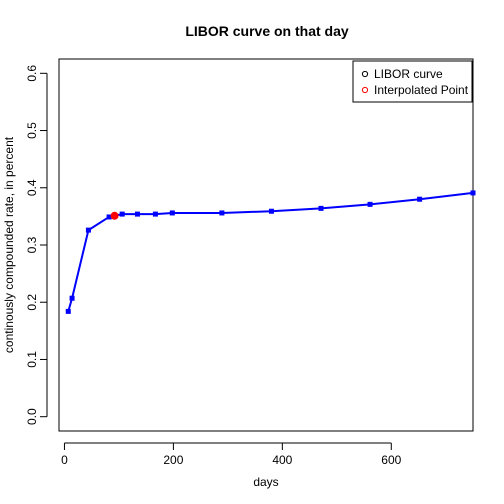 The image size is (504, 504). Describe the element at coordinates (32, 416) in the screenshot. I see `y-tick-label: 0.0` at that location.